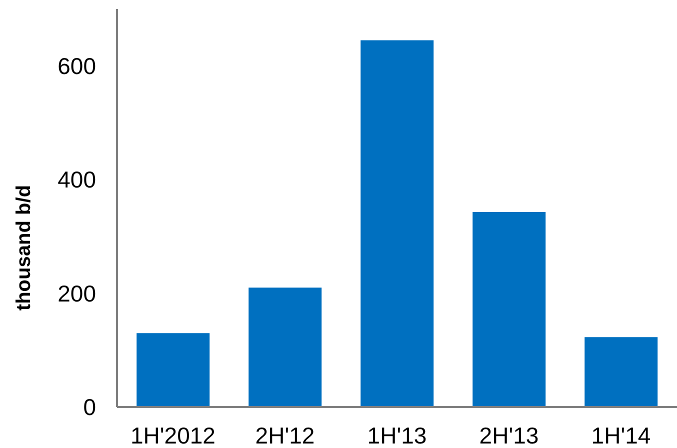  I want to click on x-tick-label: 2H'13, so click(509, 435).